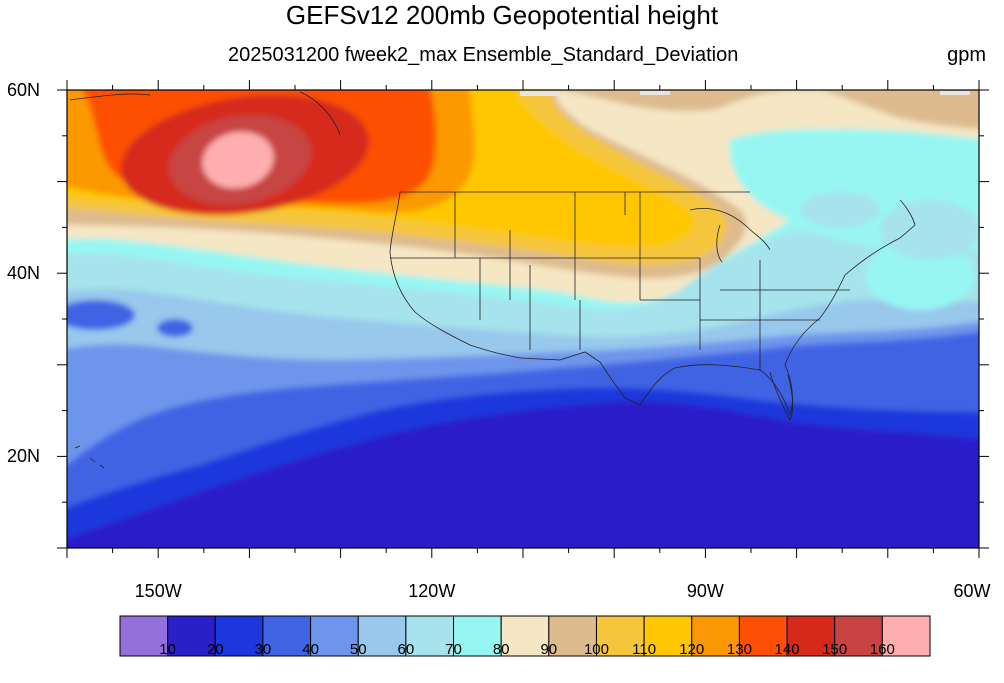 Image resolution: width=1004 pixels, height=683 pixels. What do you see at coordinates (745, 93) in the screenshot?
I see `missing-data-specks` at bounding box center [745, 93].